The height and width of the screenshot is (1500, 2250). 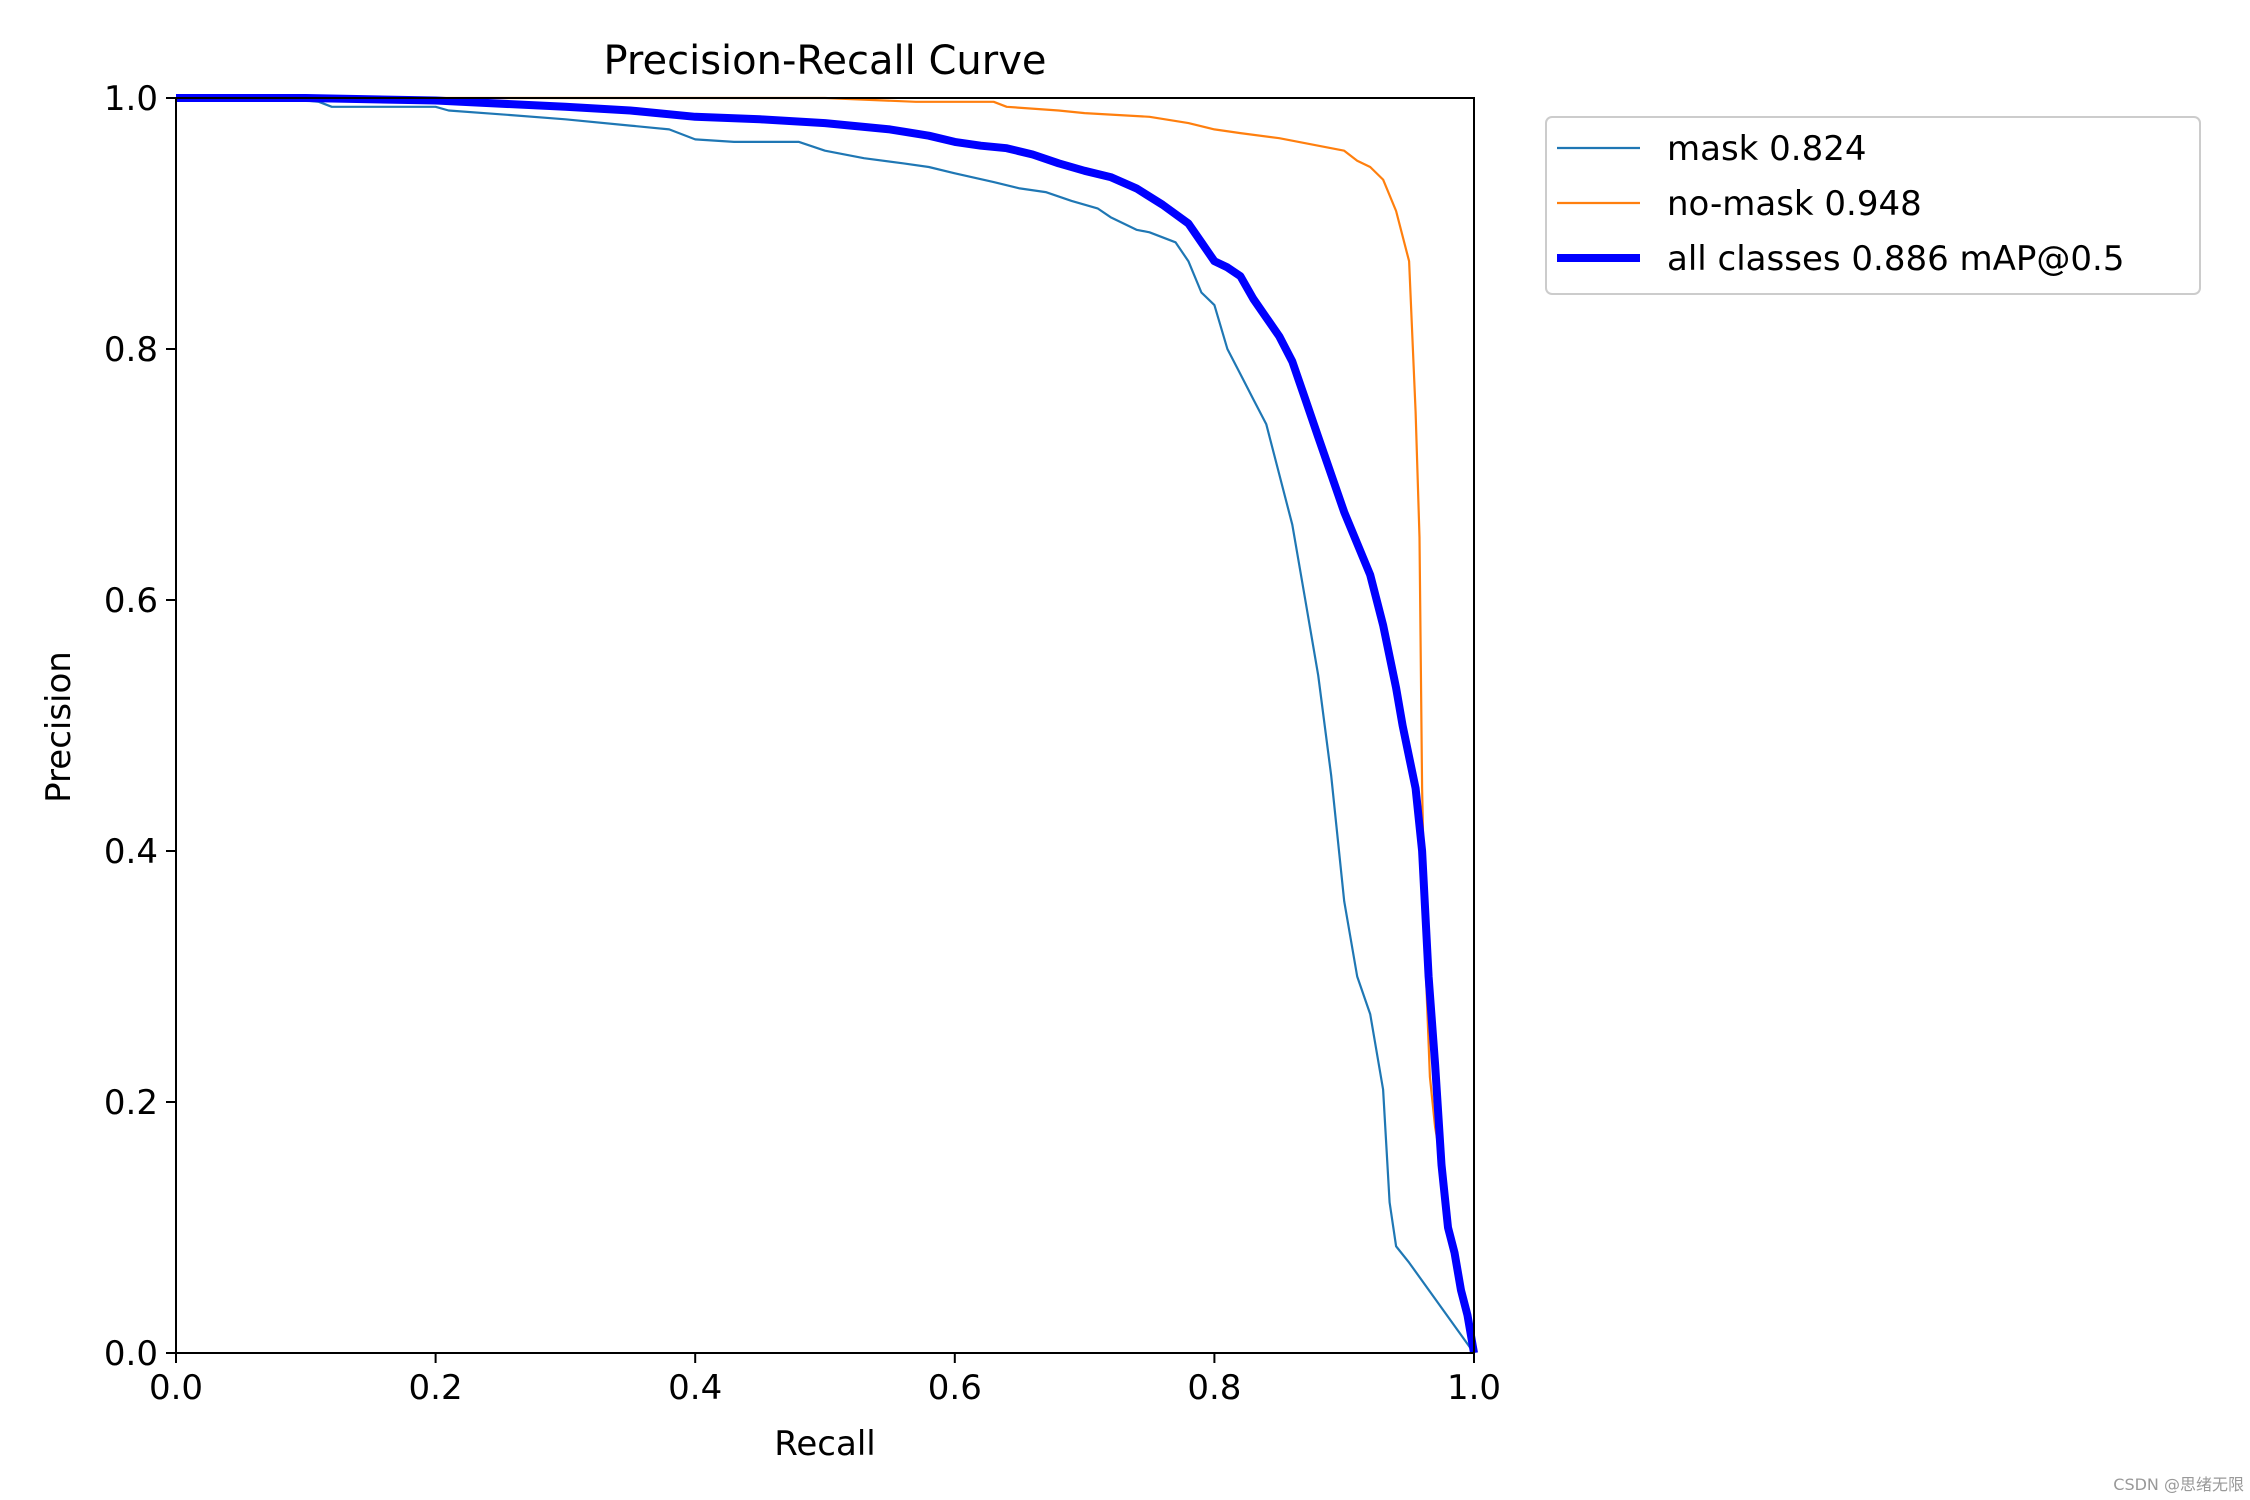 What do you see at coordinates (131, 601) in the screenshot?
I see `y-tick-label: 0.6` at bounding box center [131, 601].